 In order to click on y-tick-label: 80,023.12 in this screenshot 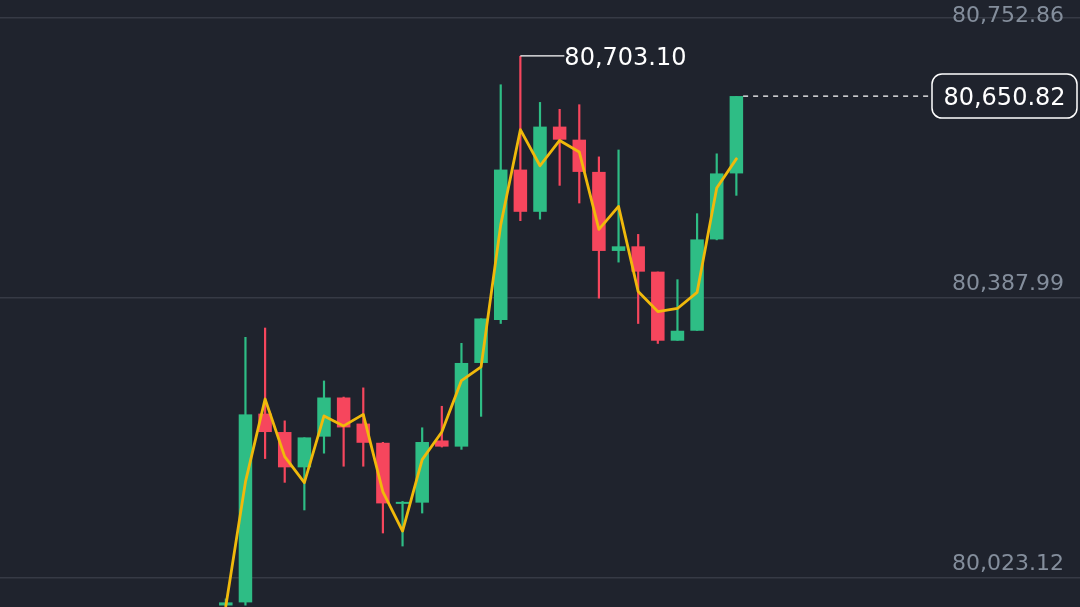, I will do `click(1008, 562)`.